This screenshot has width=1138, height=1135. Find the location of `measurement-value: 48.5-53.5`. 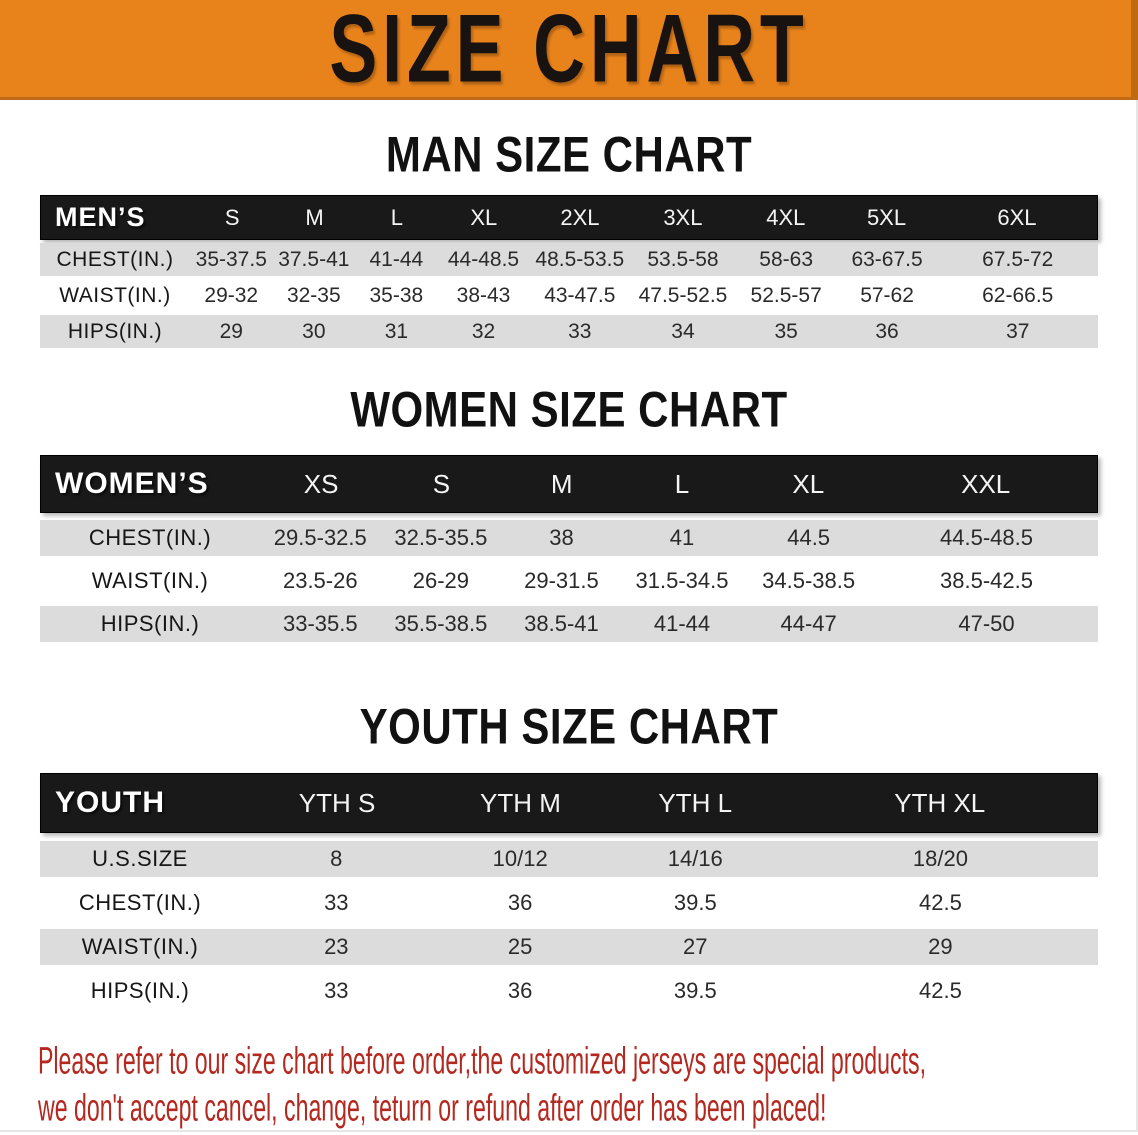

measurement-value: 48.5-53.5 is located at coordinates (580, 259).